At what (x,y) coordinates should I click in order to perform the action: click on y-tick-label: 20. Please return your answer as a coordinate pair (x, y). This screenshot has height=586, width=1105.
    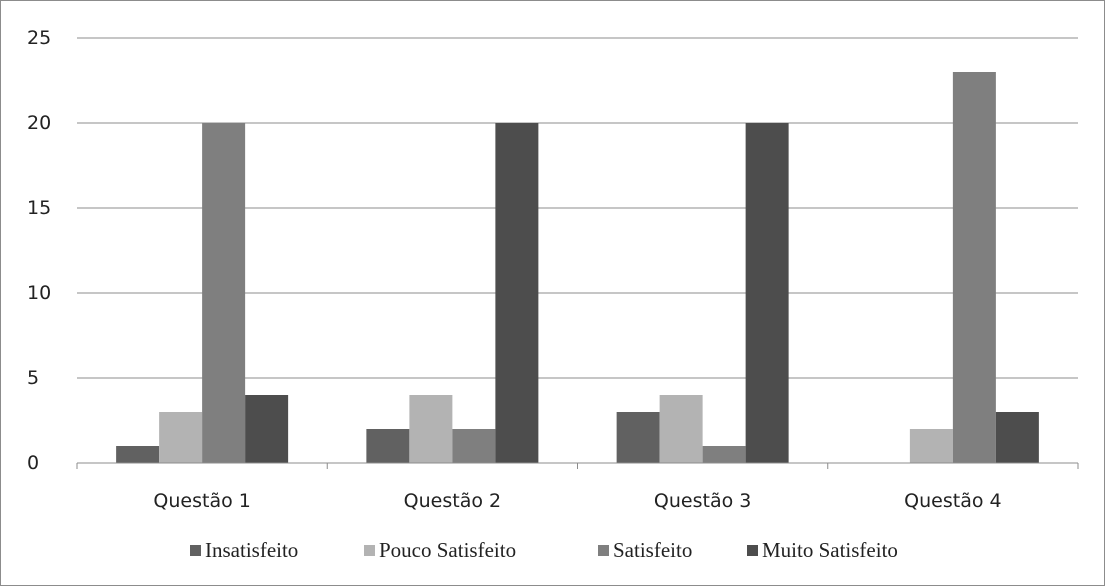
    Looking at the image, I should click on (39, 123).